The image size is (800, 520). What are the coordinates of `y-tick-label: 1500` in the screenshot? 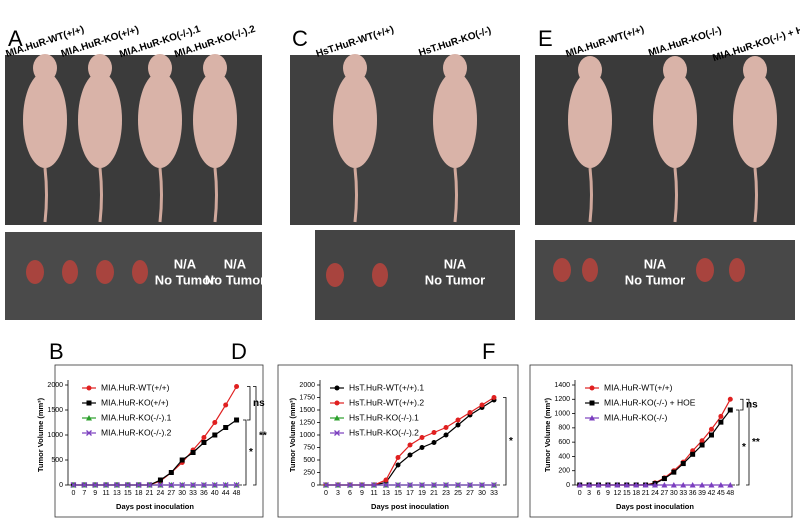 It's located at (307, 410).